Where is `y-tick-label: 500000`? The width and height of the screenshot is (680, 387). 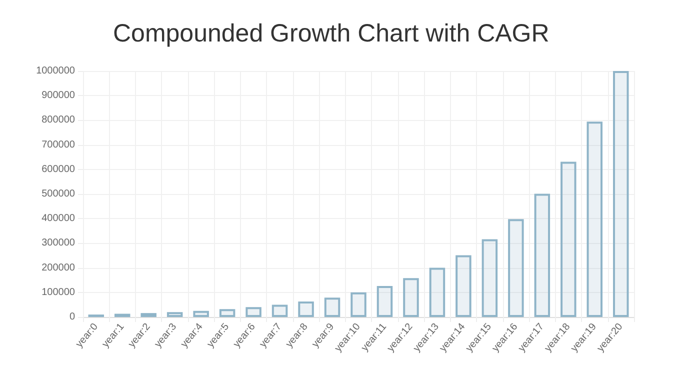 y-tick-label: 500000 is located at coordinates (59, 194).